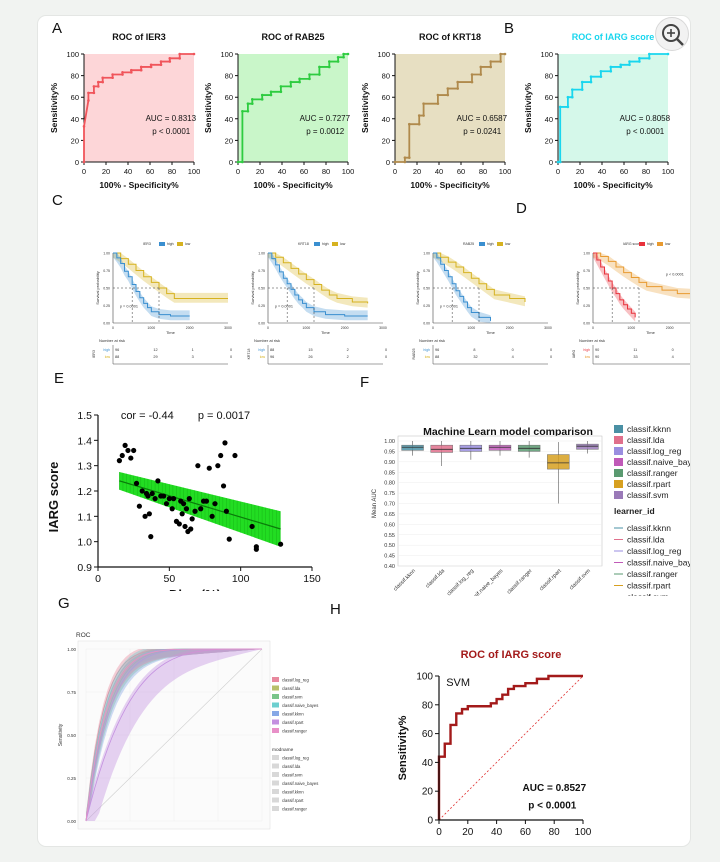  I want to click on legend-line-label: classif.rpart, so click(649, 586).